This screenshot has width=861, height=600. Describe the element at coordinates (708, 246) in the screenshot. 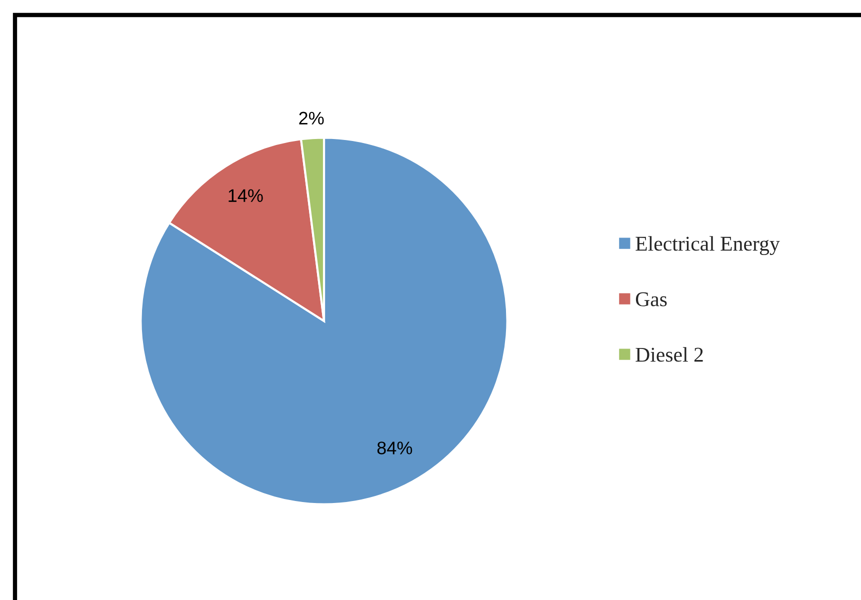

I see `legend-label: Electrical Energy` at that location.